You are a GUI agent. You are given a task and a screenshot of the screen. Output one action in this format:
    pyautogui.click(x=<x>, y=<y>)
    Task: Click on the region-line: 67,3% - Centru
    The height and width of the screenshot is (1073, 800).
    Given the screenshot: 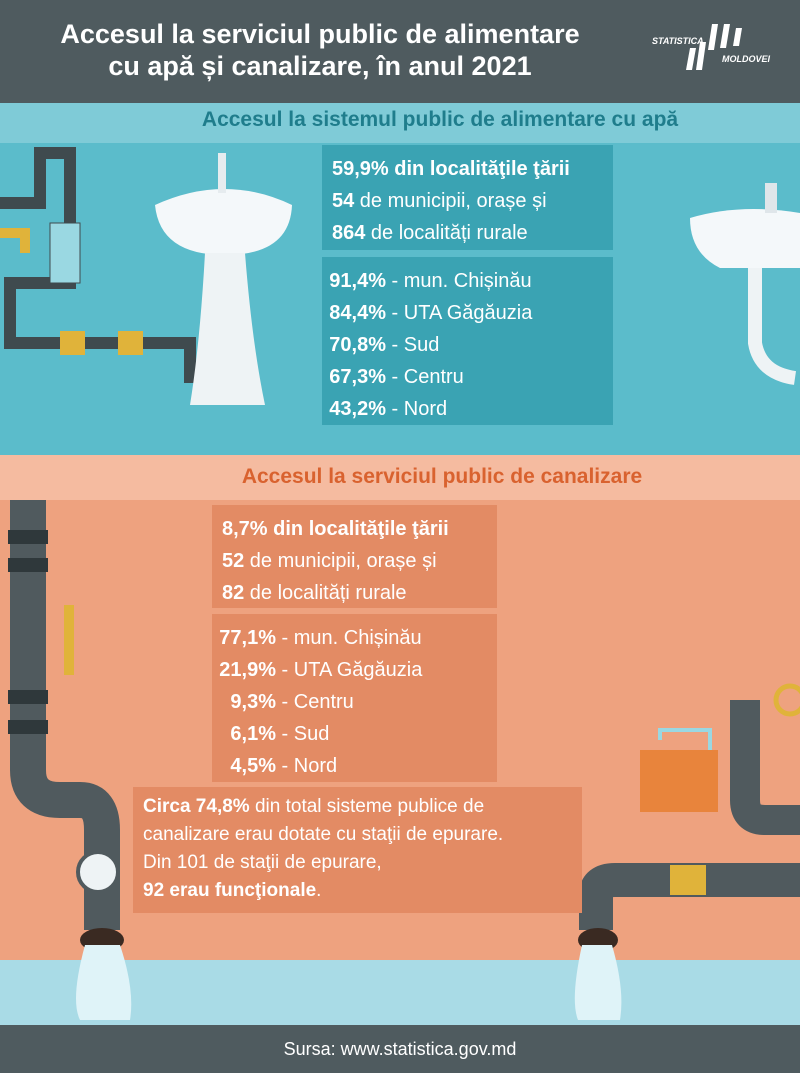 What is the action you would take?
    pyautogui.click(x=462, y=377)
    